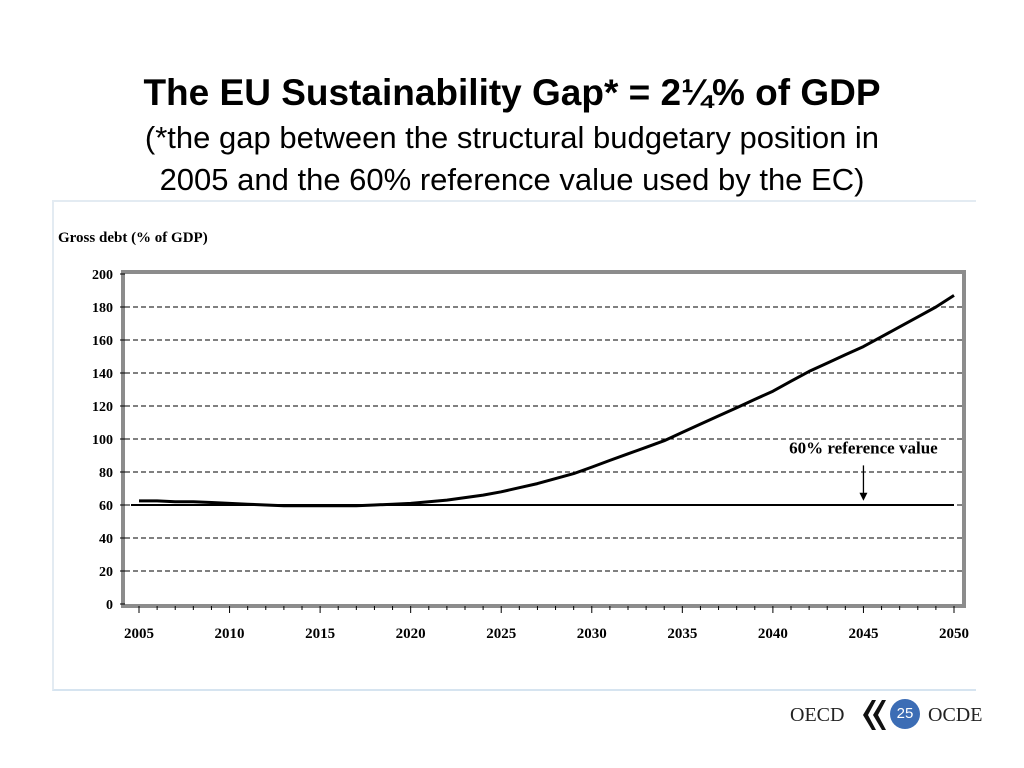 The image size is (1024, 768). What do you see at coordinates (109, 605) in the screenshot?
I see `y-tick-label: 0` at bounding box center [109, 605].